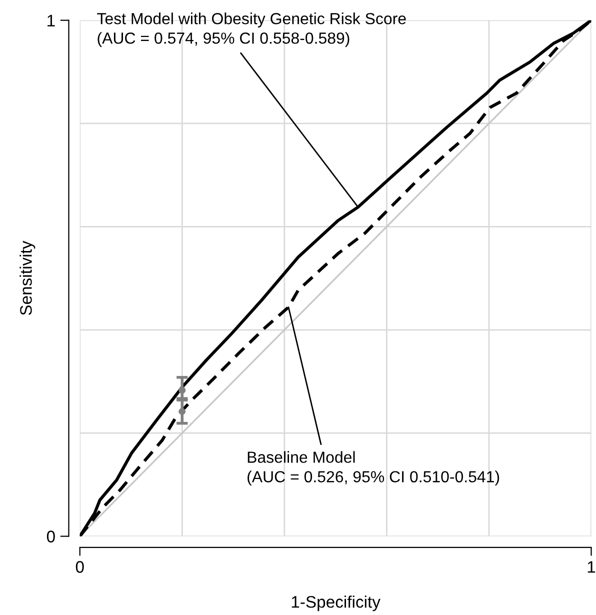 The width and height of the screenshot is (596, 615). Describe the element at coordinates (374, 468) in the screenshot. I see `annotation: Baseline Model (AUC = 0.526, 95% CI 0.510-0.541)` at that location.